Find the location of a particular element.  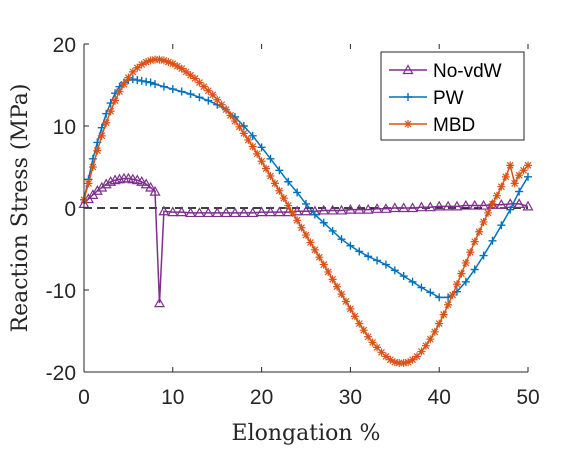

y-tick-layer: 20 10 0 -10 -20 is located at coordinates (67, 209).